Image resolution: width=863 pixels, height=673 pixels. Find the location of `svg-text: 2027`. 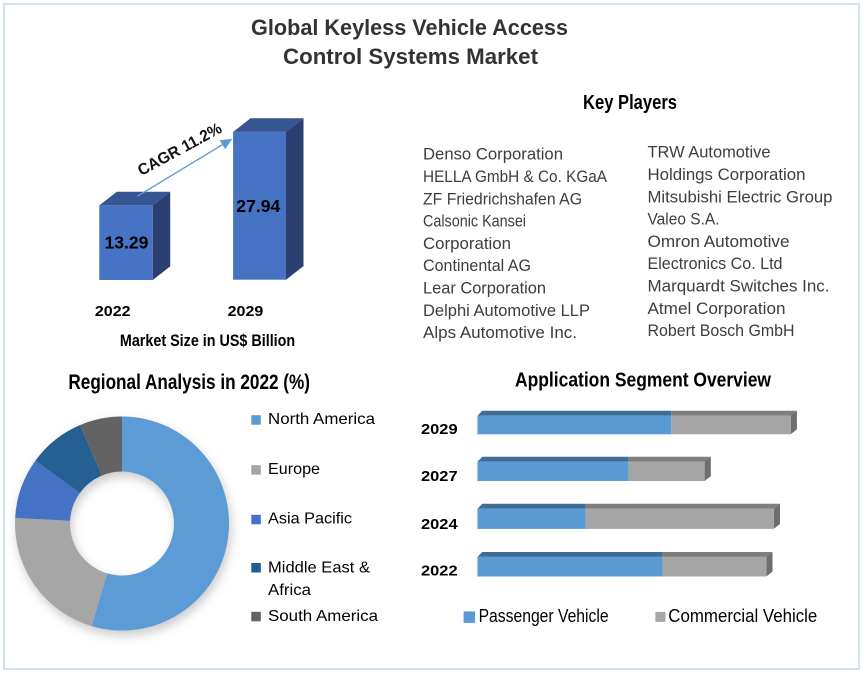

svg-text: 2027 is located at coordinates (439, 476).